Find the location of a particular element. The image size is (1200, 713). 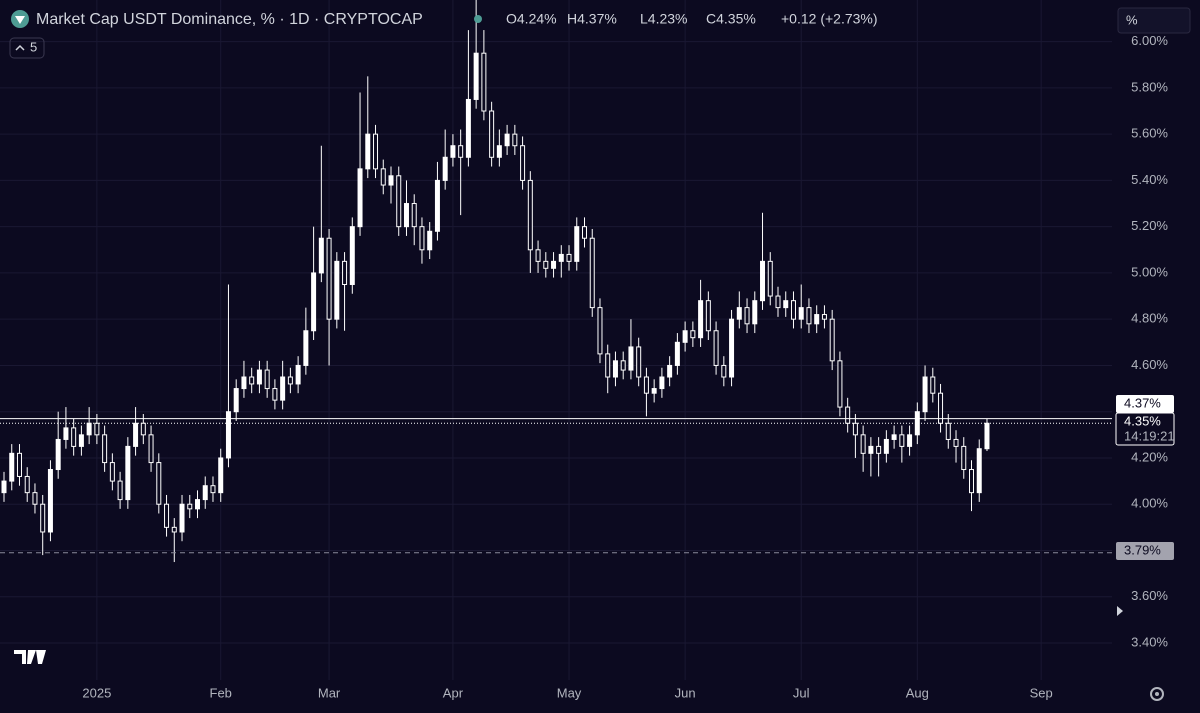

scale-input is located at coordinates (1154, 20).